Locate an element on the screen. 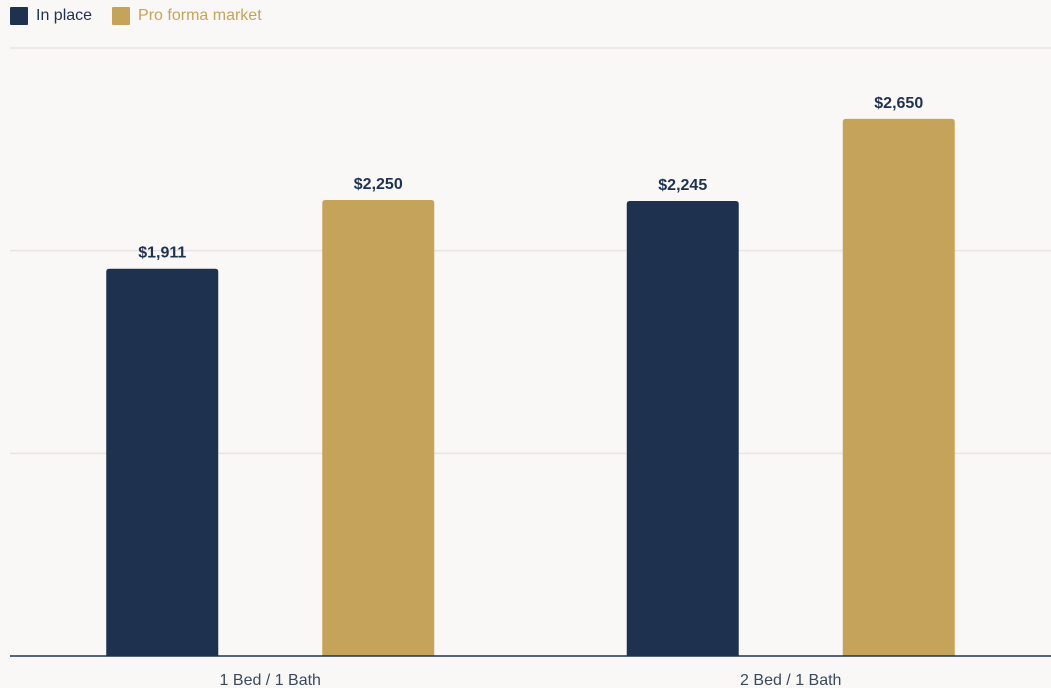 This screenshot has width=1051, height=688. x-tick-label: 1 Bed / 1 Bath is located at coordinates (270, 680).